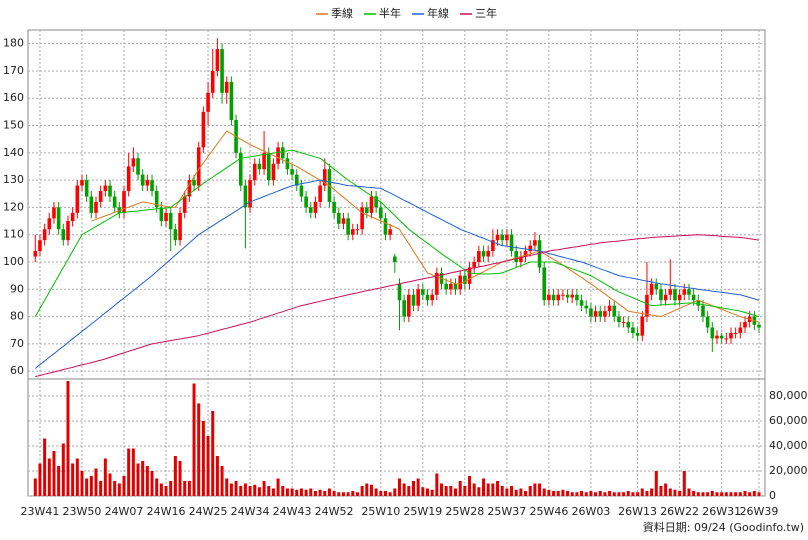 The image size is (808, 540). I want to click on x-tick-label: 24W34, so click(250, 511).